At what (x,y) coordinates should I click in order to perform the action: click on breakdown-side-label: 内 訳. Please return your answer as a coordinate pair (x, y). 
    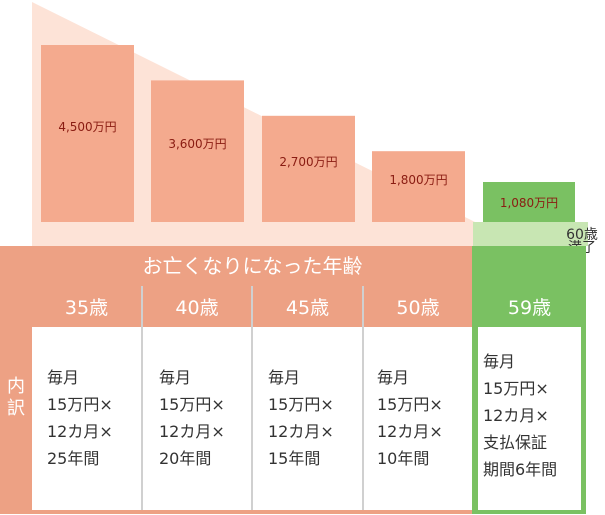
    Looking at the image, I should click on (16, 397).